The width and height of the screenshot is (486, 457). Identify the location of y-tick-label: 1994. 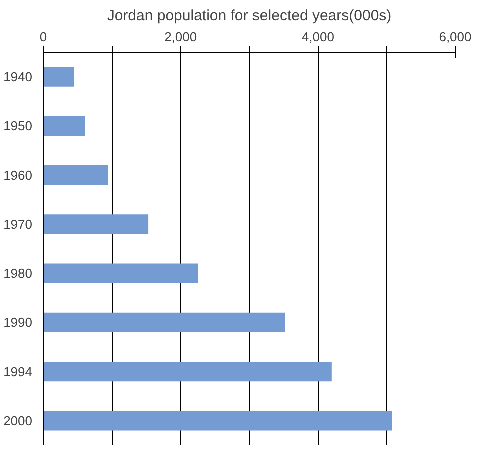
(18, 372).